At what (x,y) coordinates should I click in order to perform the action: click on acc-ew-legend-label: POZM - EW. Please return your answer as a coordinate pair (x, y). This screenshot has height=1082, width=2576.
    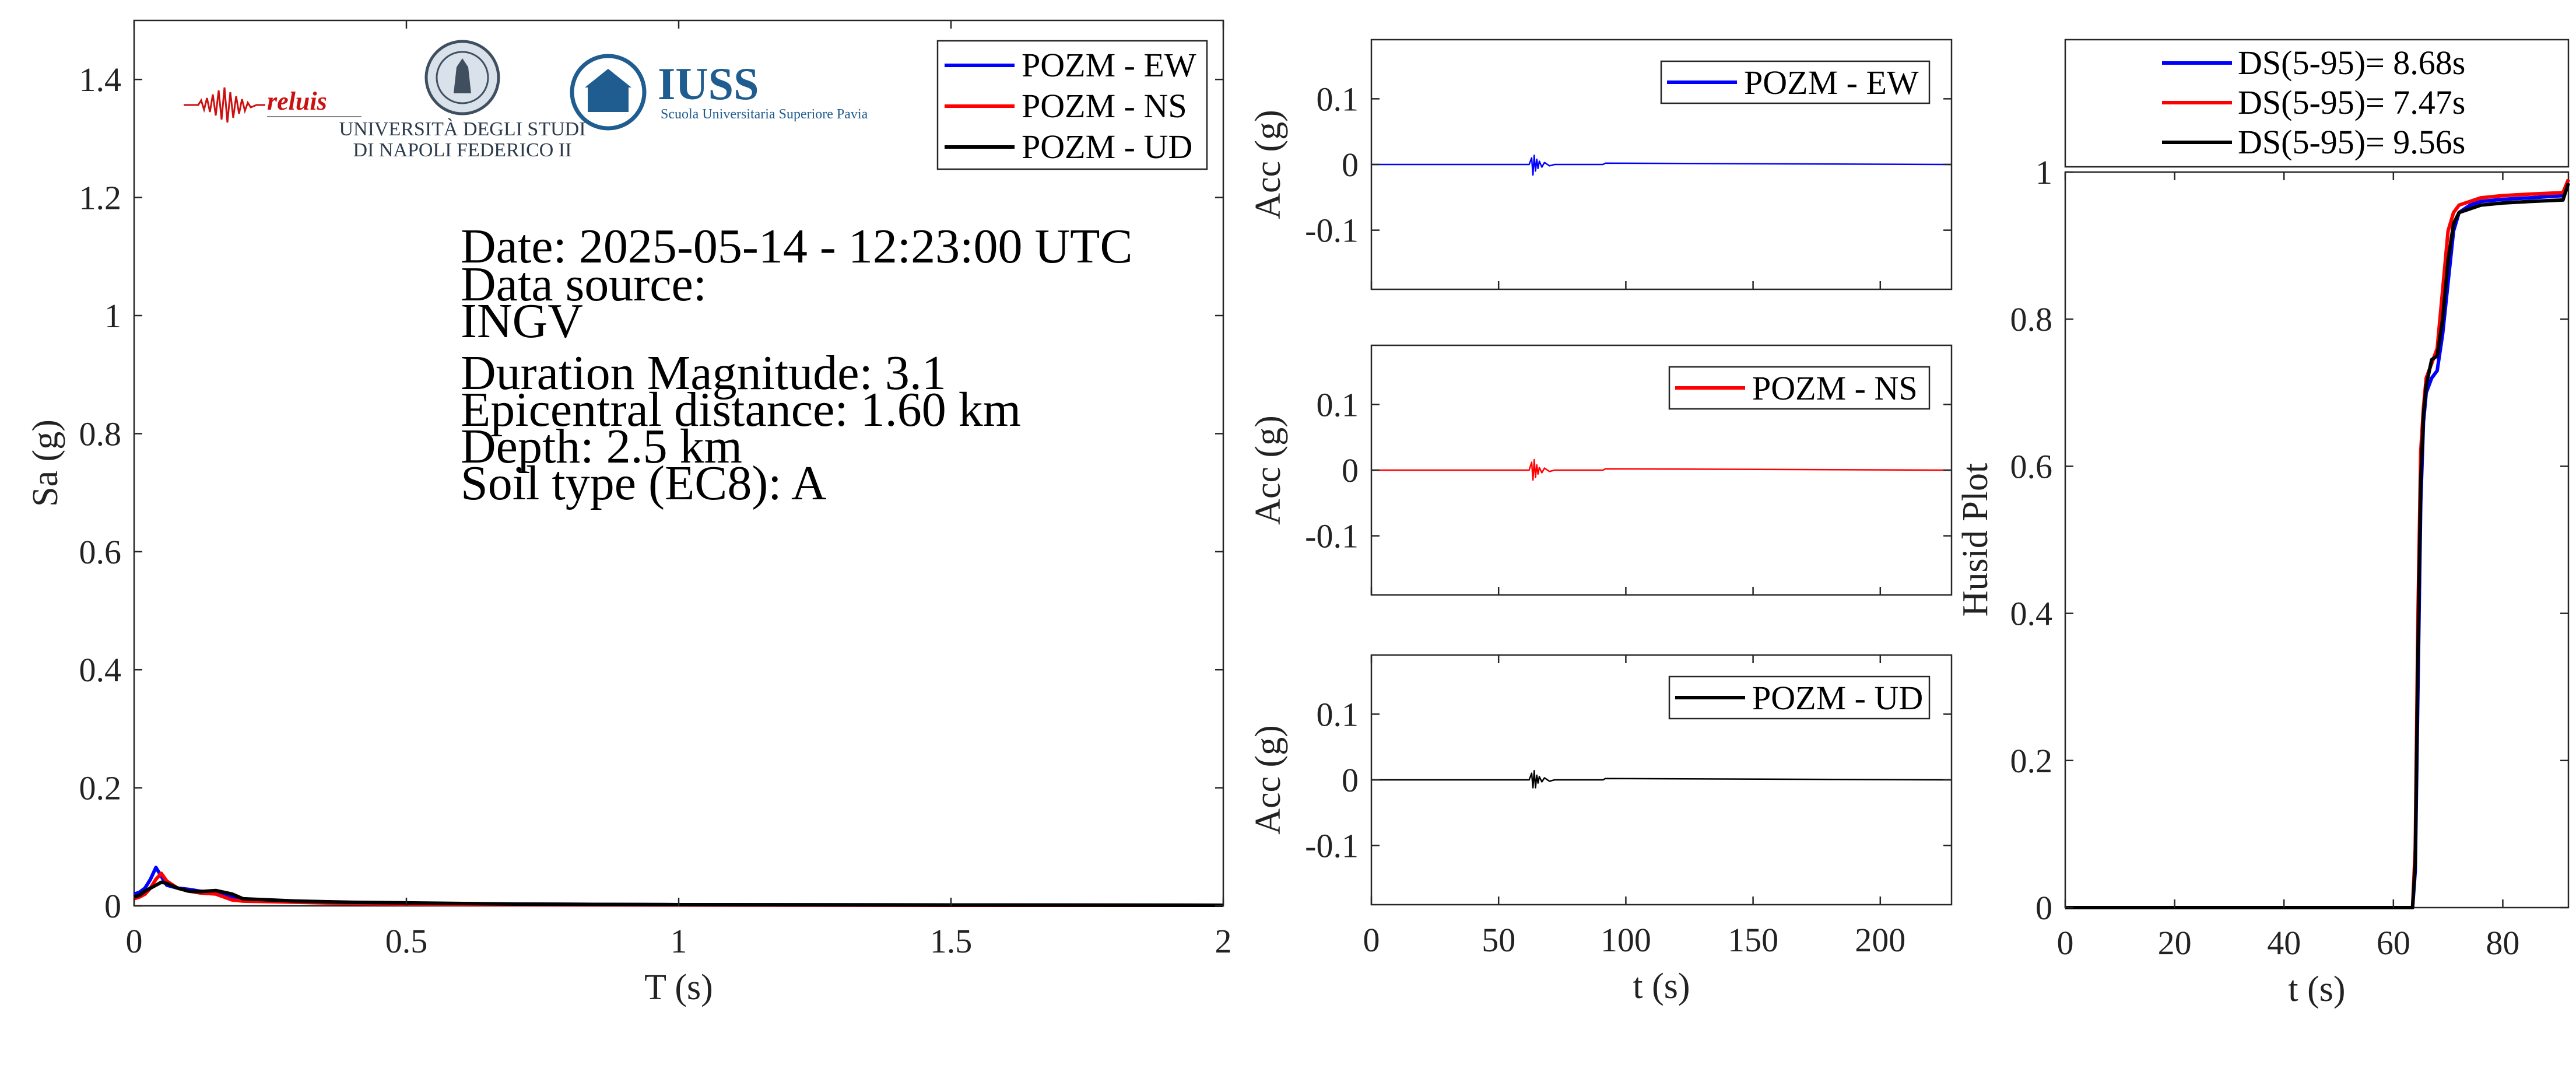
    Looking at the image, I should click on (1831, 82).